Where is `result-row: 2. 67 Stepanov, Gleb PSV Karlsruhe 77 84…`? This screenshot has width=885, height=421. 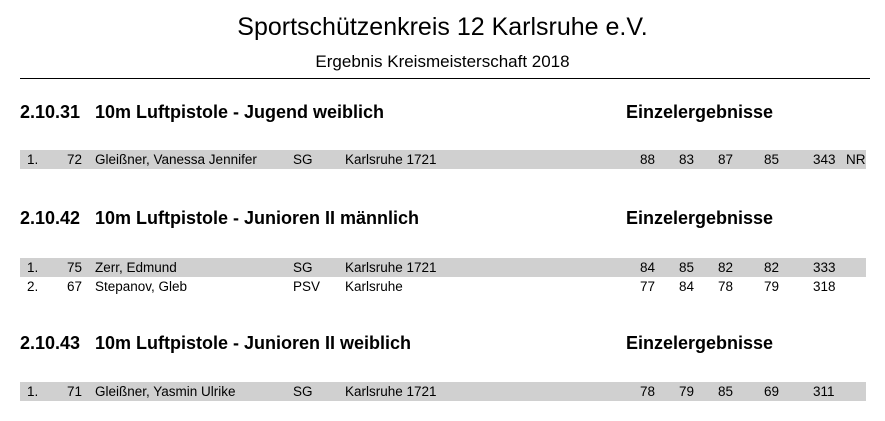
result-row: 2. 67 Stepanov, Gleb PSV Karlsruhe 77 84… is located at coordinates (443, 286).